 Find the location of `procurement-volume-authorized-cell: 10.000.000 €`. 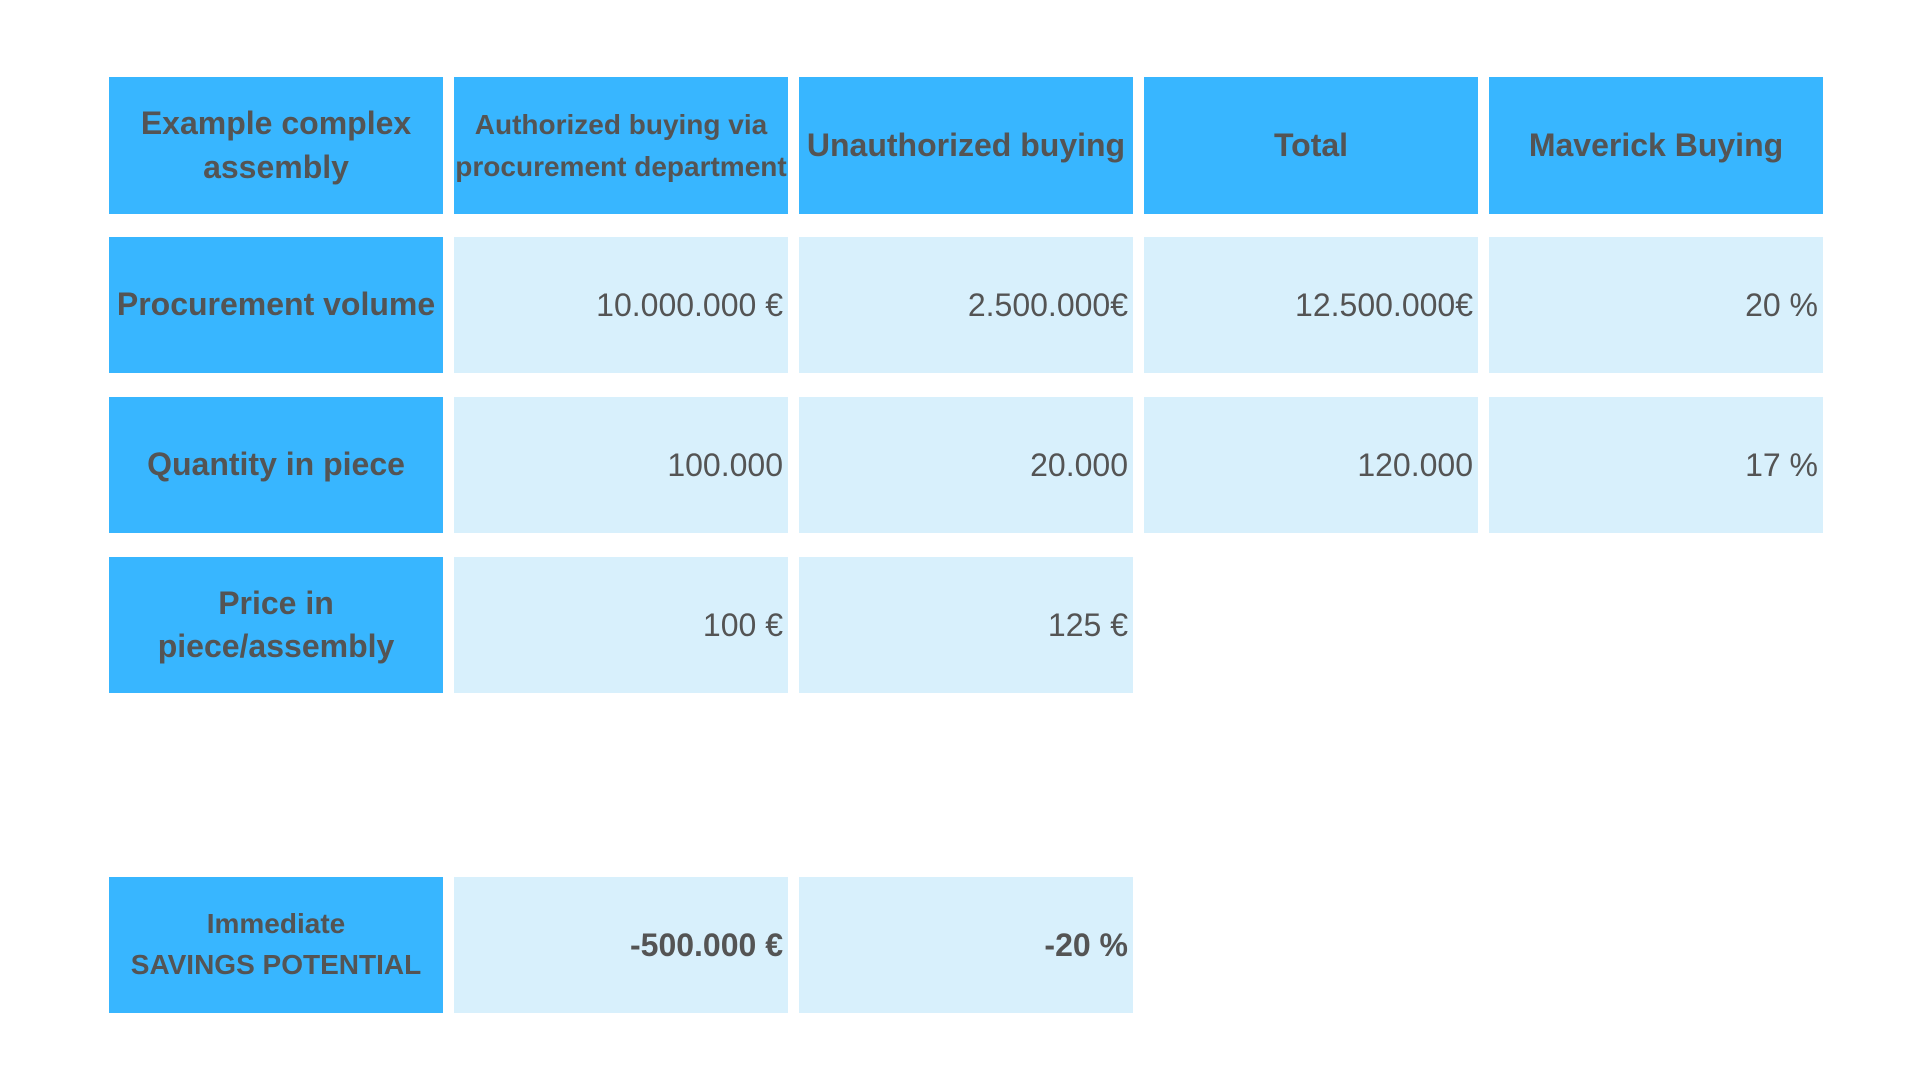

procurement-volume-authorized-cell: 10.000.000 € is located at coordinates (621, 305).